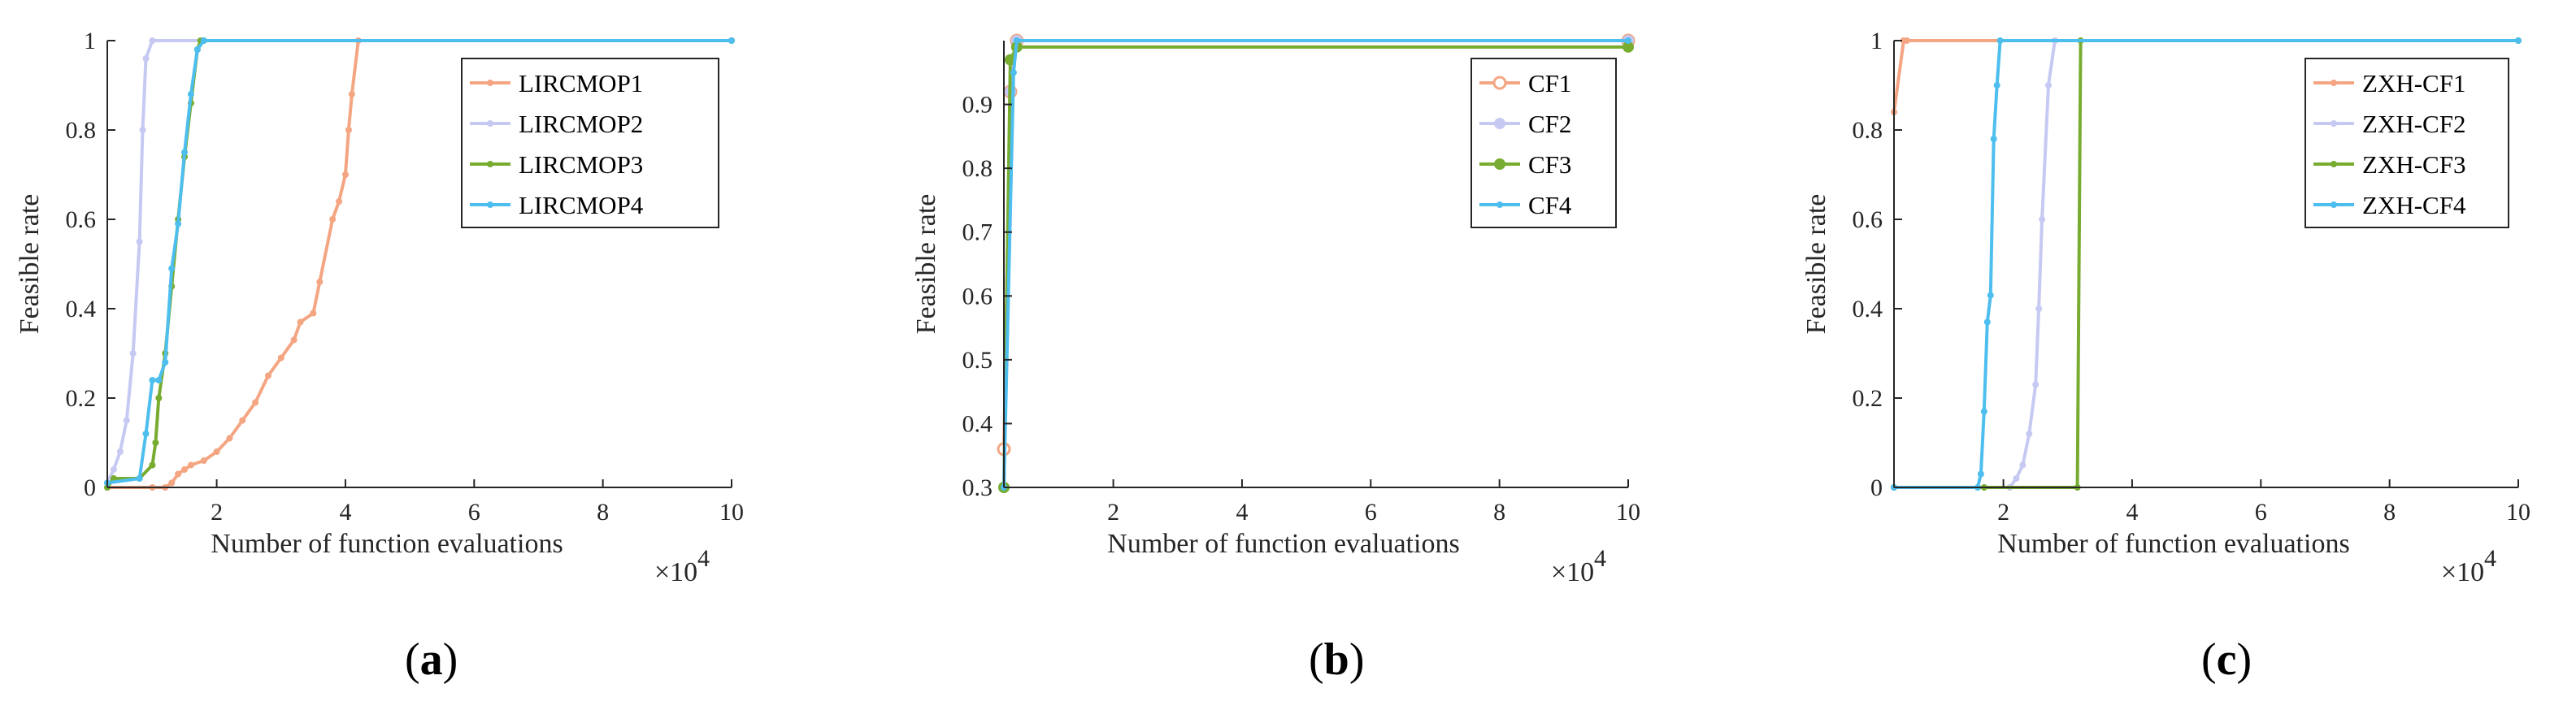 This screenshot has height=723, width=2576. What do you see at coordinates (419, 261) in the screenshot?
I see `series-line-lircmop2` at bounding box center [419, 261].